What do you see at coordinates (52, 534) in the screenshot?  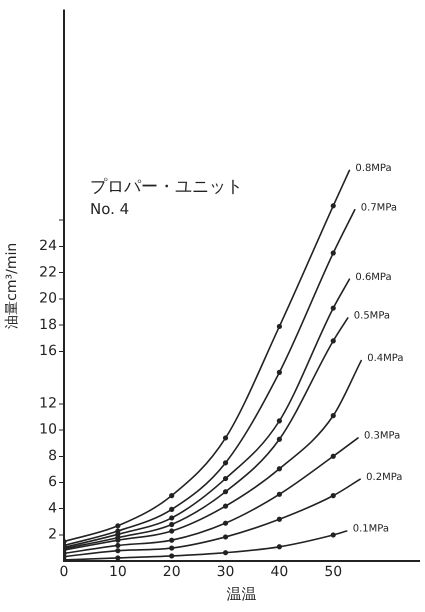 I see `y-tick-label: 2` at bounding box center [52, 534].